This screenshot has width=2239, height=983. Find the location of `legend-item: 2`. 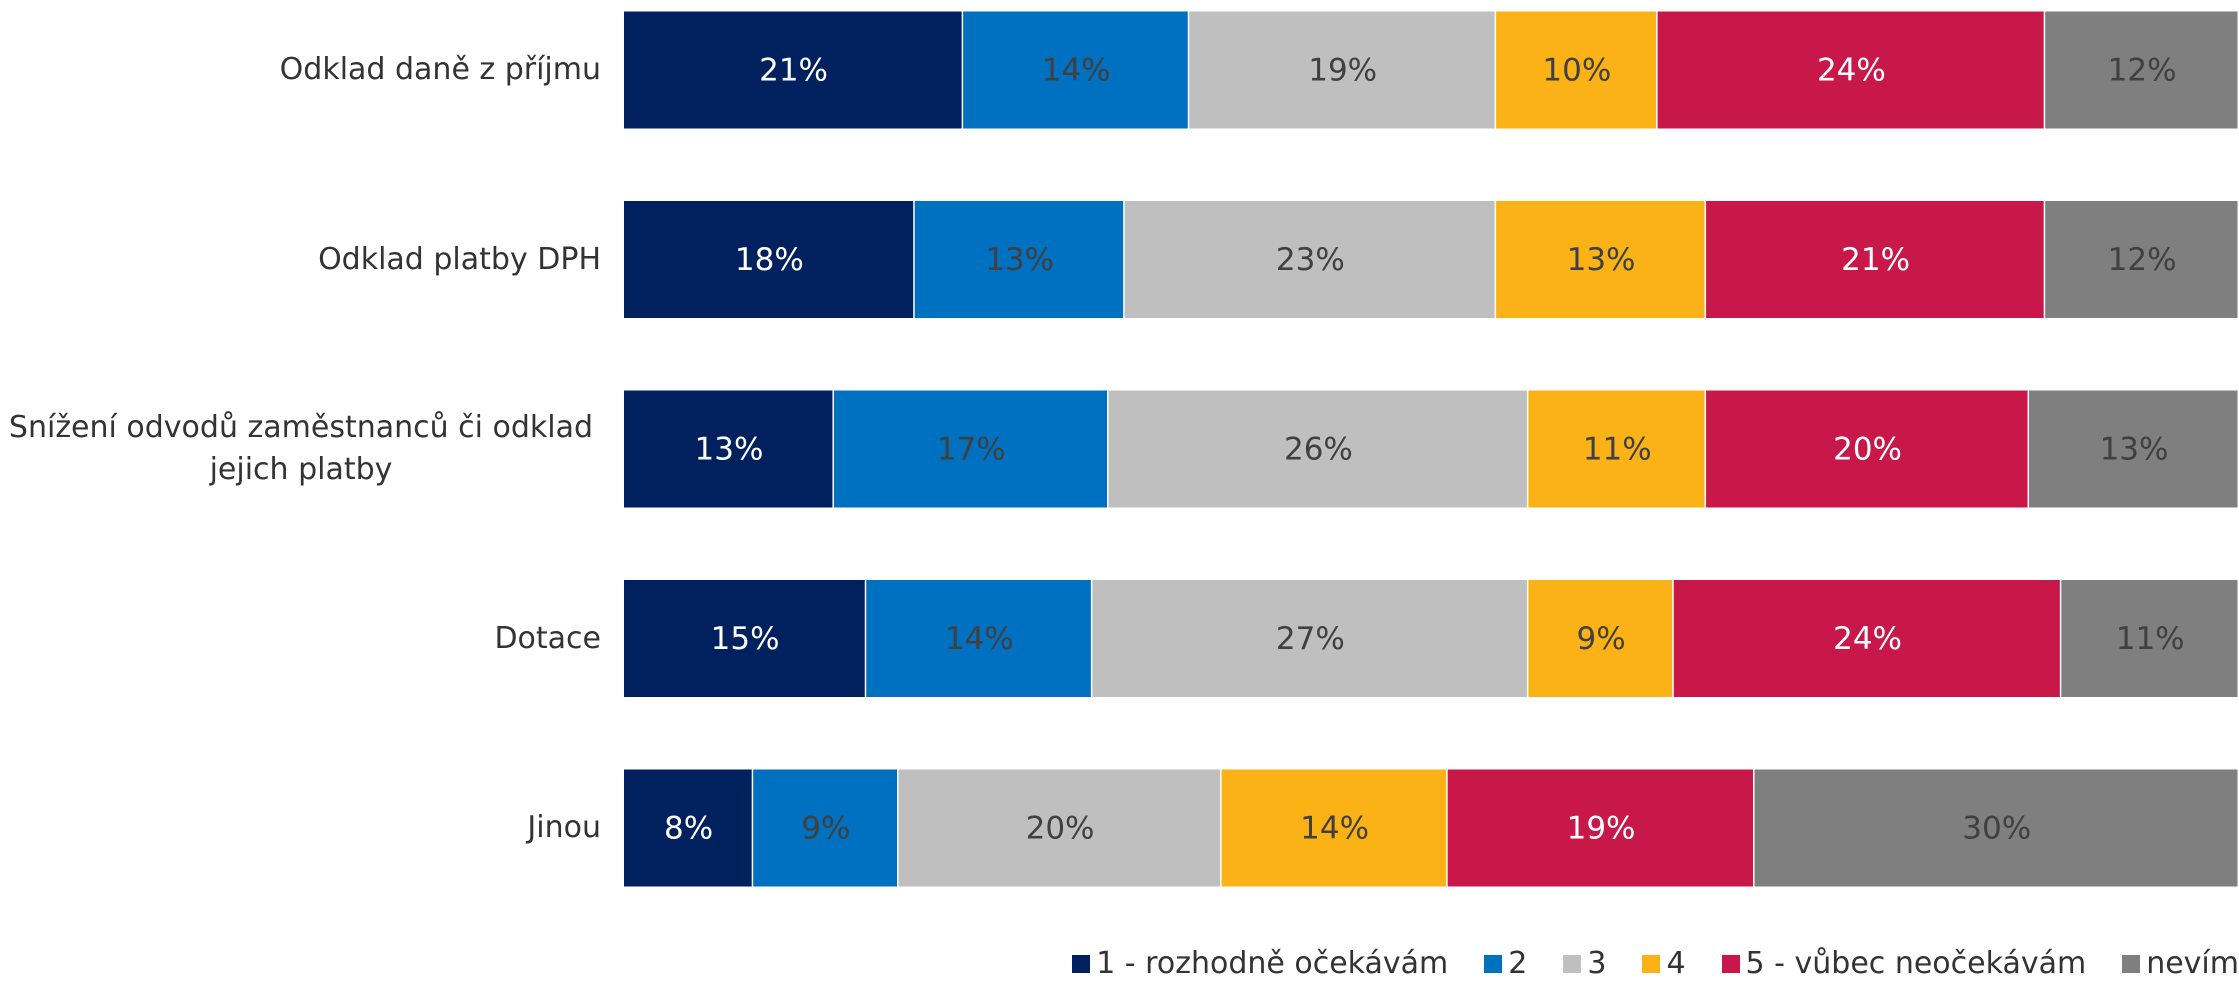

legend-item: 2 is located at coordinates (1505, 963).